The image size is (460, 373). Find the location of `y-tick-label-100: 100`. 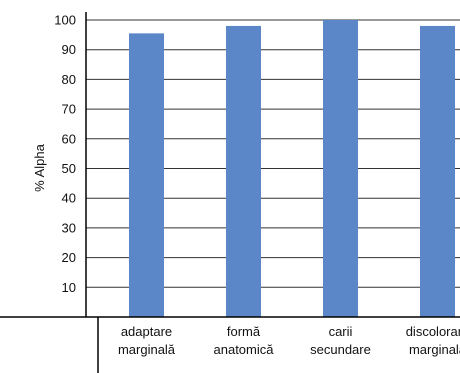

y-tick-label-100: 100 is located at coordinates (65, 20).